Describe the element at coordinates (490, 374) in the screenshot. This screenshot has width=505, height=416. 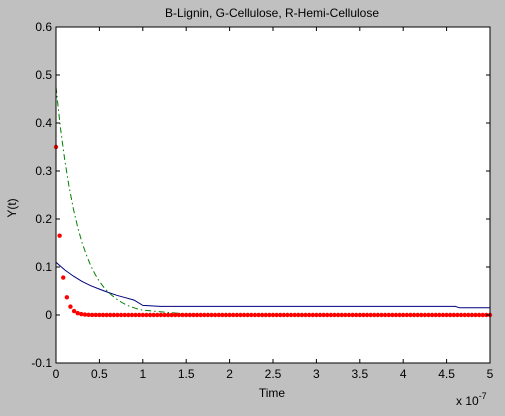
I see `x-tick-label: 5` at that location.